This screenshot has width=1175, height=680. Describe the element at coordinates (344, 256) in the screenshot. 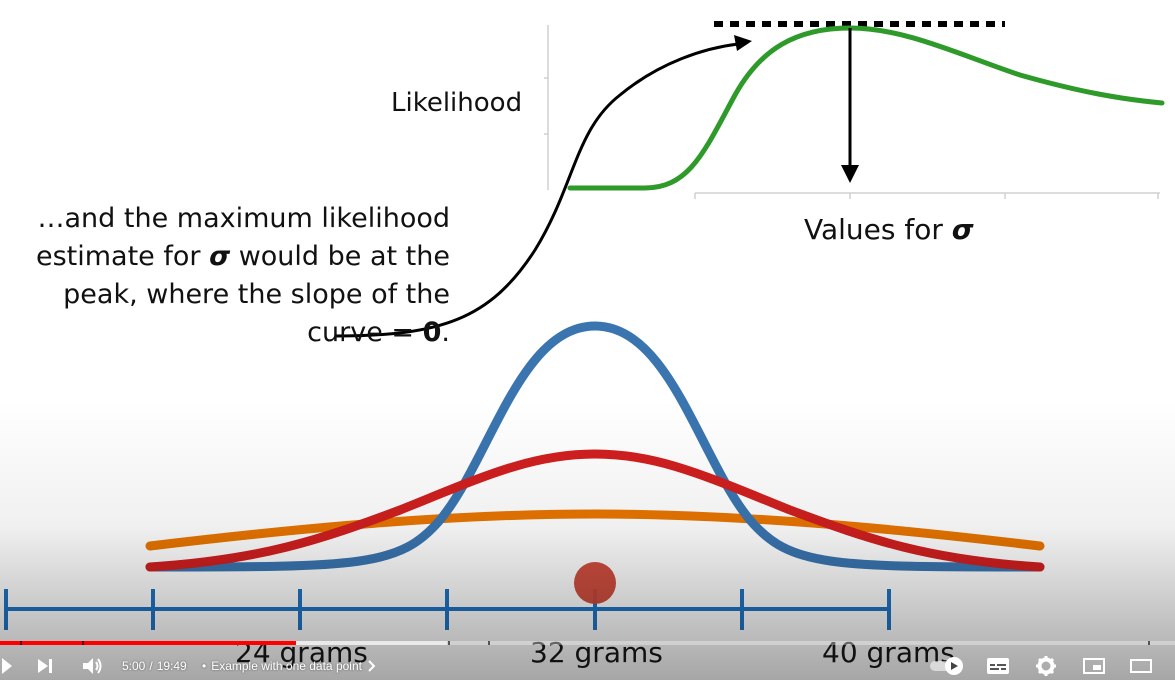

I see `annotation-fragment: would be at the` at that location.